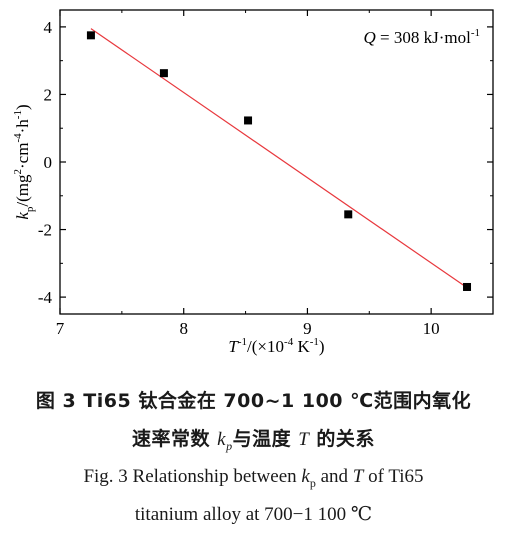  What do you see at coordinates (48, 27) in the screenshot?
I see `y-tick-label: 4` at bounding box center [48, 27].